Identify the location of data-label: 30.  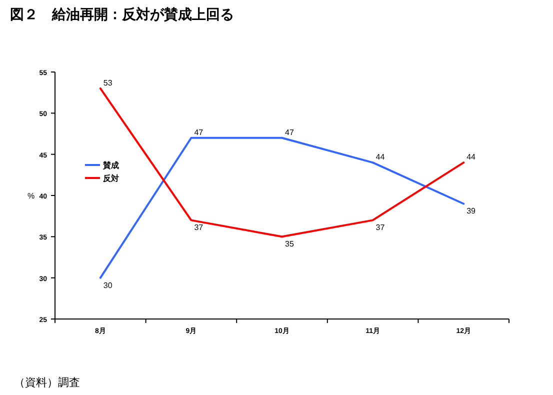
(108, 285).